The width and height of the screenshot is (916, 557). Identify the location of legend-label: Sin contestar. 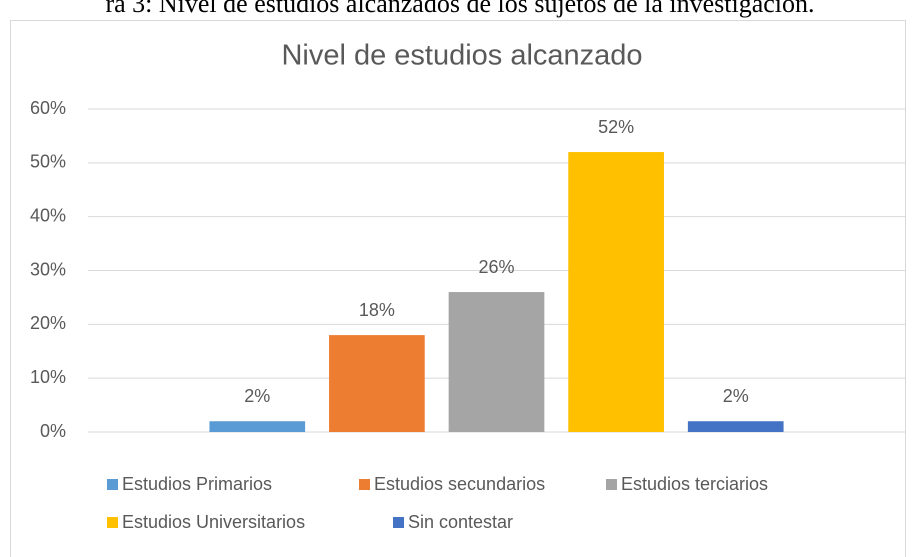
(460, 522).